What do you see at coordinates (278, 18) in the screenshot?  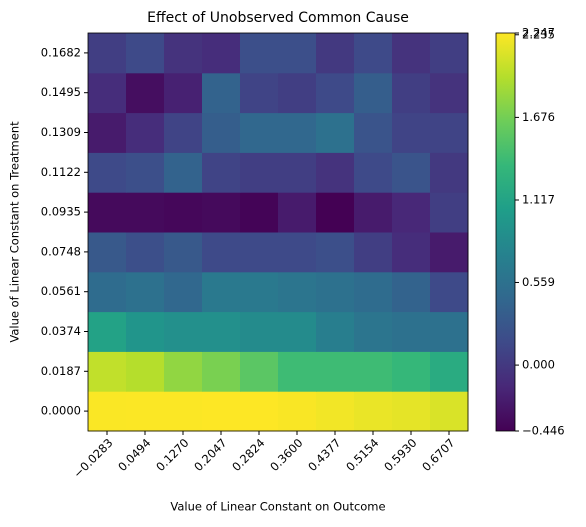 I see `chart-title: Effect of Unobserved Common Cause` at bounding box center [278, 18].